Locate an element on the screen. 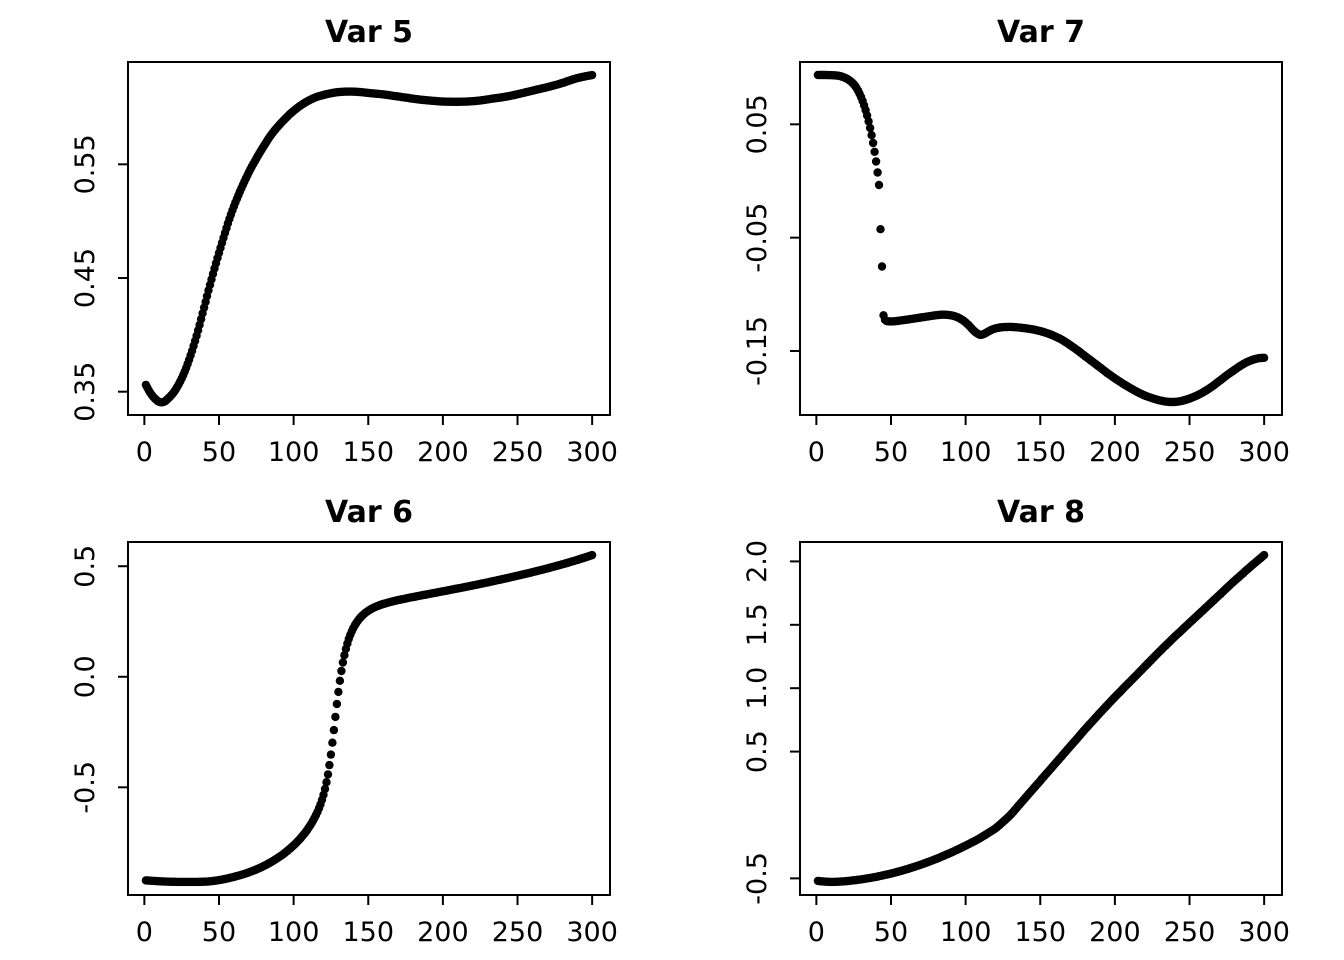 The image size is (1344, 960). y-tick-label: 0.35 is located at coordinates (85, 392).